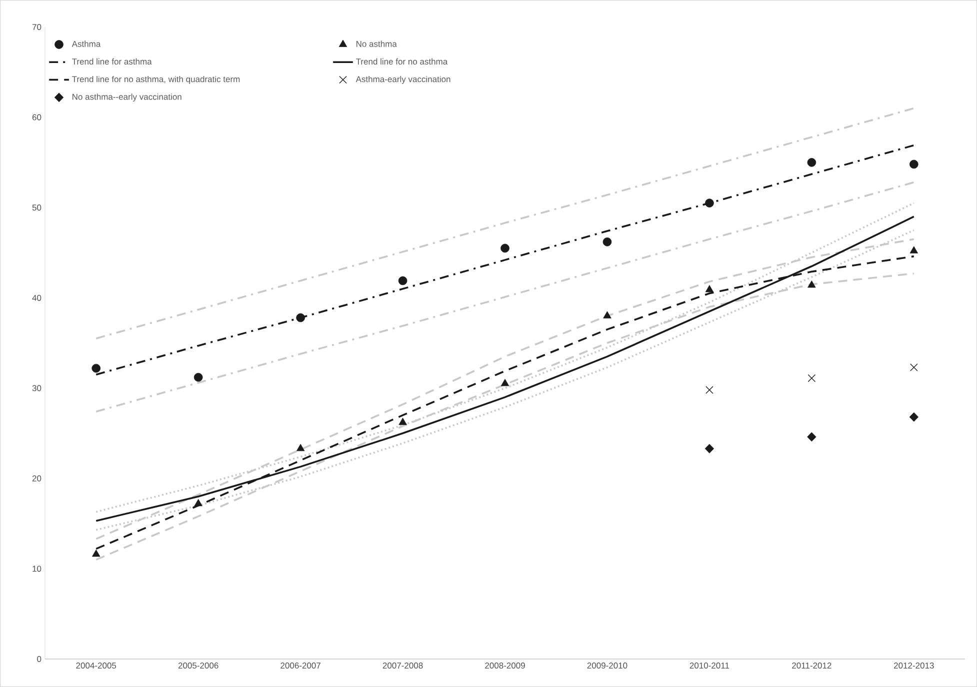 Image resolution: width=977 pixels, height=687 pixels. Describe the element at coordinates (96, 665) in the screenshot. I see `x-tick-label: 2004-2005` at that location.